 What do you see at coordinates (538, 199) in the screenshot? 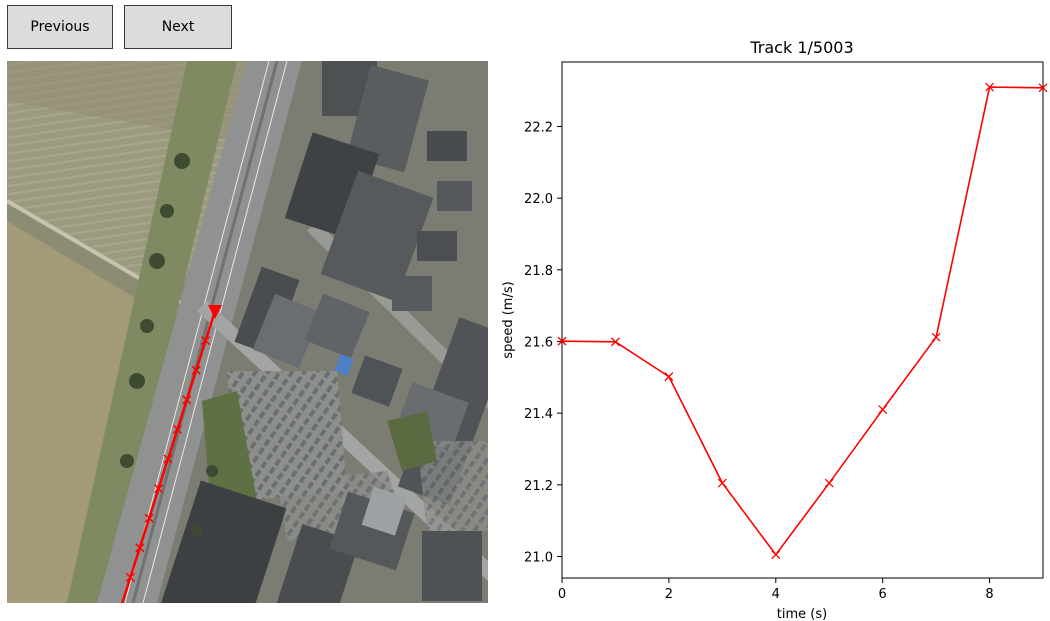
I see `y-tick-label: 22.0` at bounding box center [538, 199].